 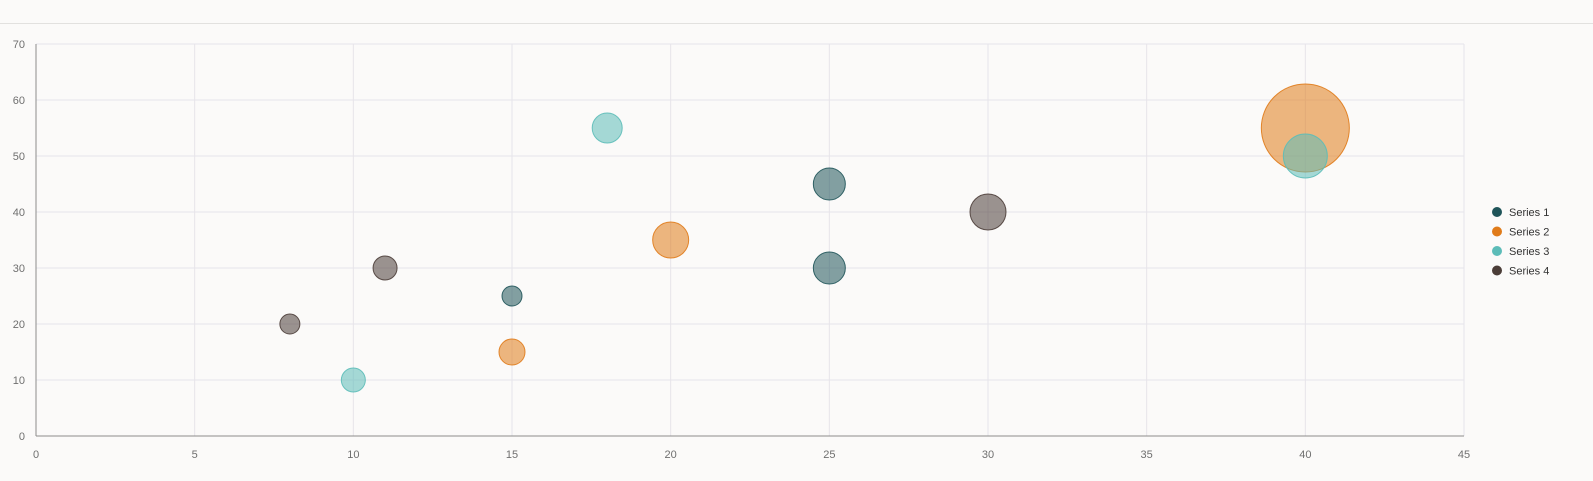 What do you see at coordinates (796, 23) in the screenshot?
I see `top-divider` at bounding box center [796, 23].